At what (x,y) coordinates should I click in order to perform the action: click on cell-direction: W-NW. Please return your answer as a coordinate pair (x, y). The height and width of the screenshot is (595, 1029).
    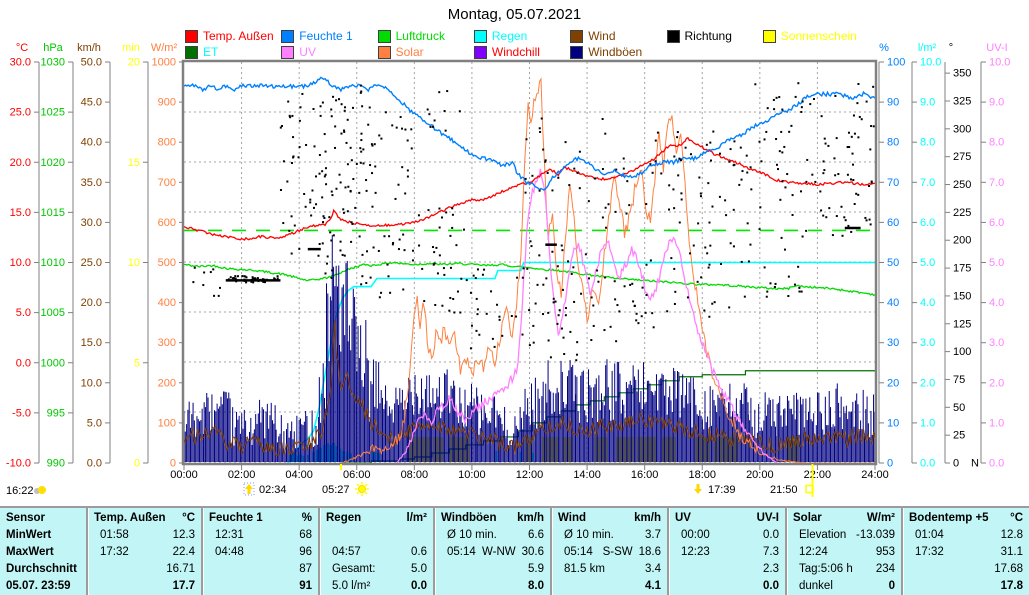
    Looking at the image, I should click on (498, 552).